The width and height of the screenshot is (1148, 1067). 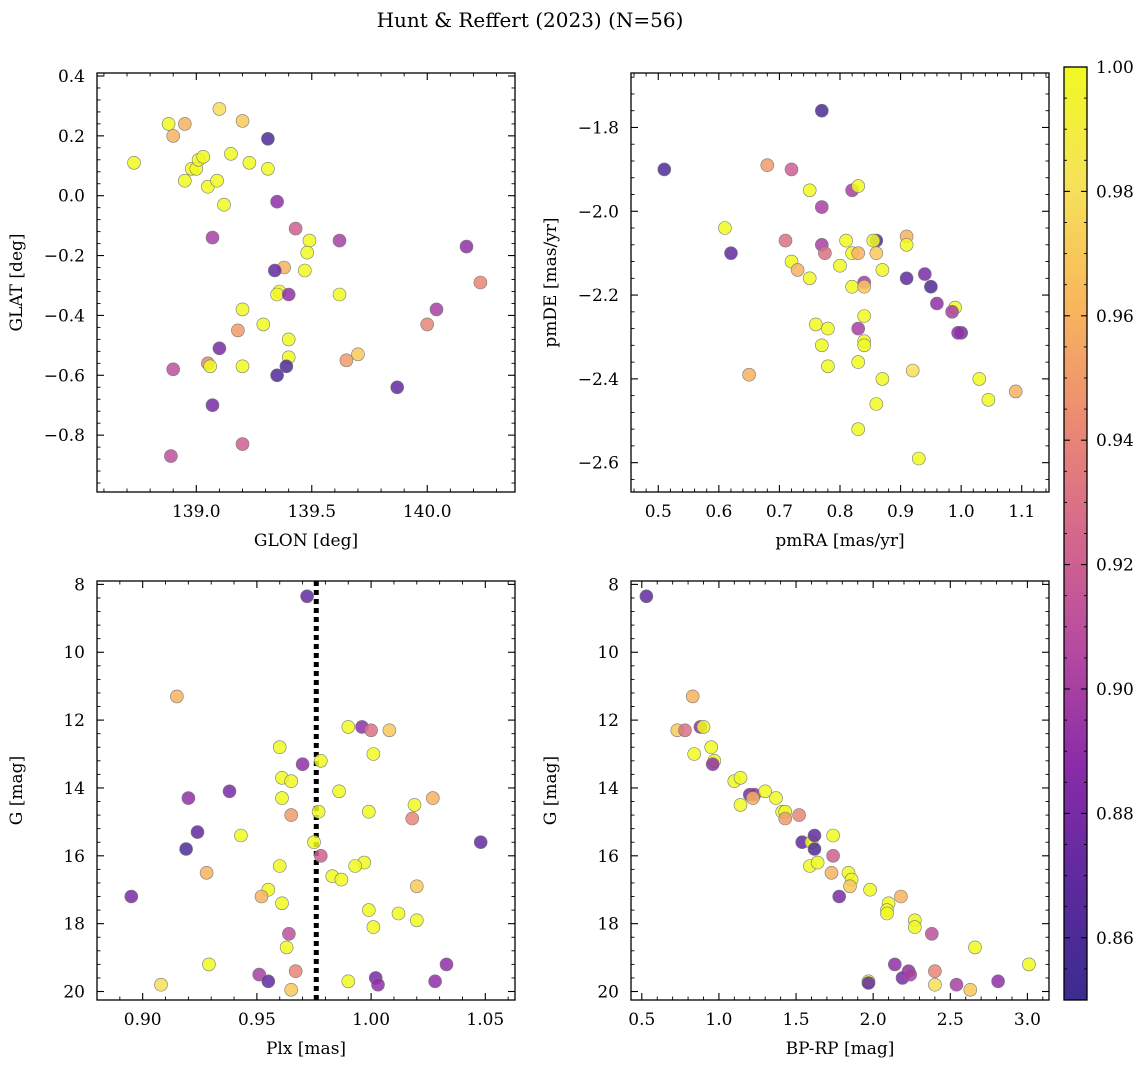 What do you see at coordinates (485, 1020) in the screenshot?
I see `x-tick-label: 1.05` at bounding box center [485, 1020].